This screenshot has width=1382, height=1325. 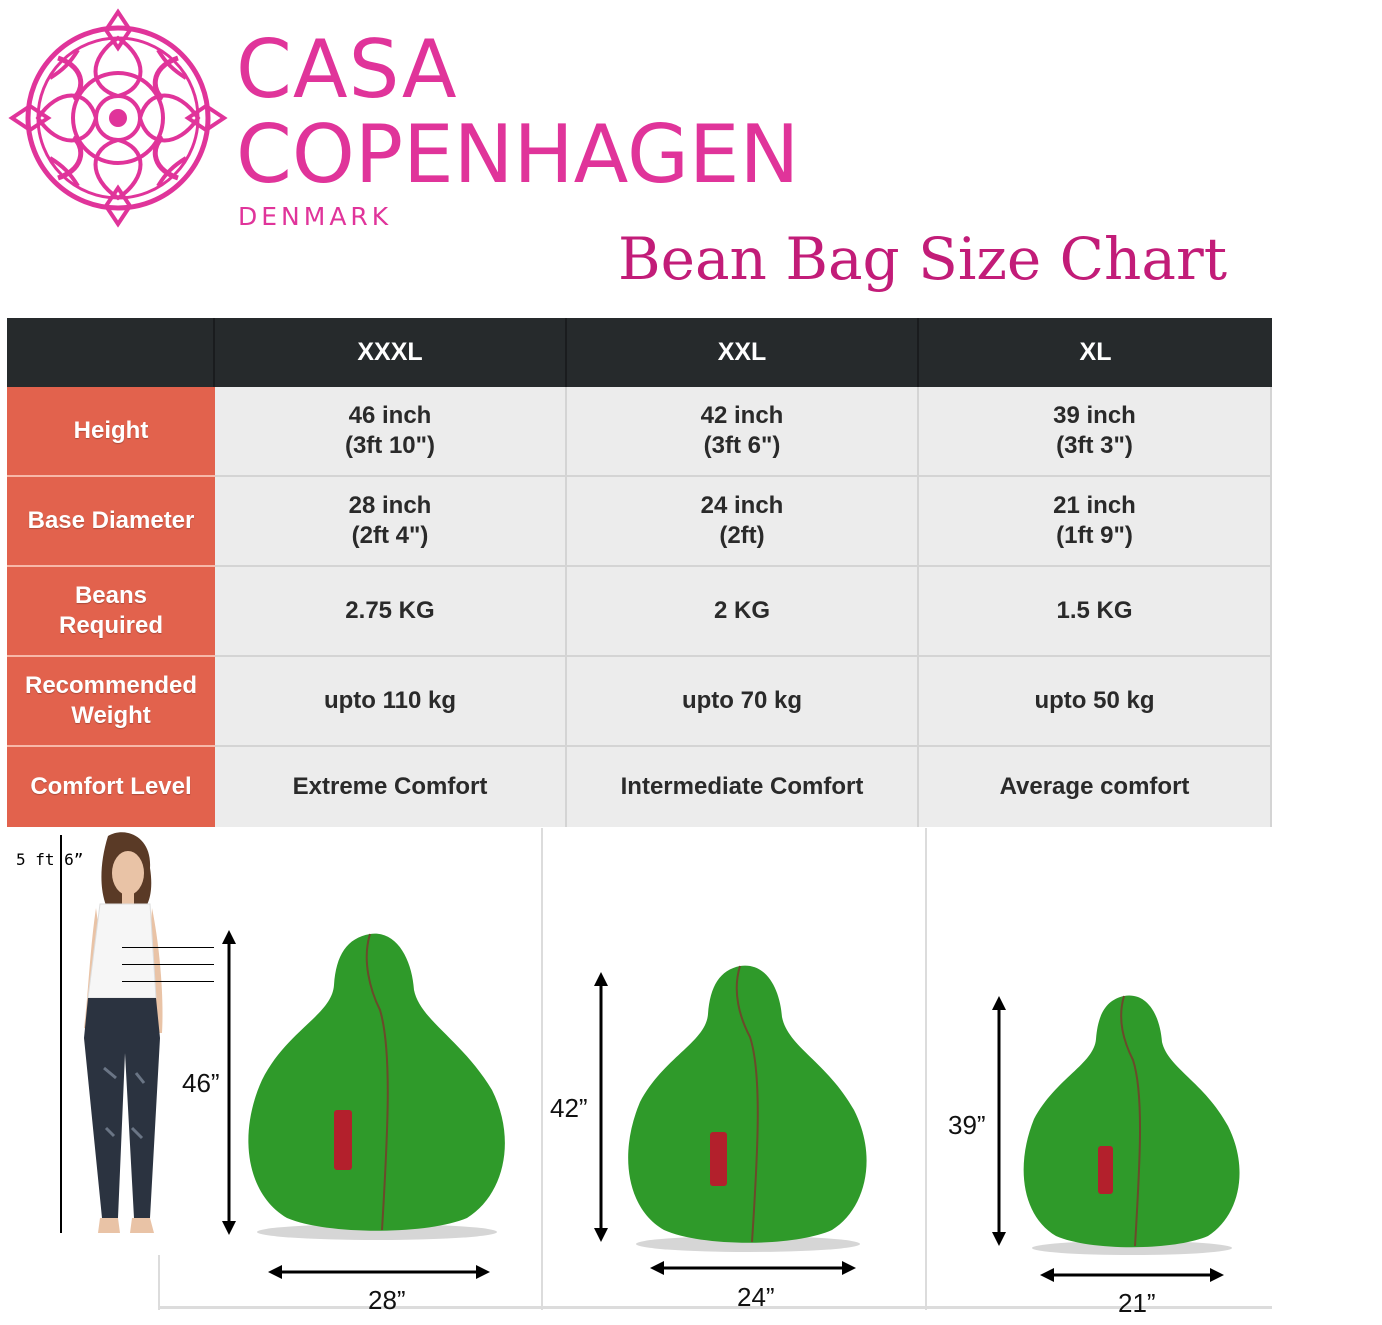 I want to click on row-label: Base Diameter, so click(x=111, y=522).